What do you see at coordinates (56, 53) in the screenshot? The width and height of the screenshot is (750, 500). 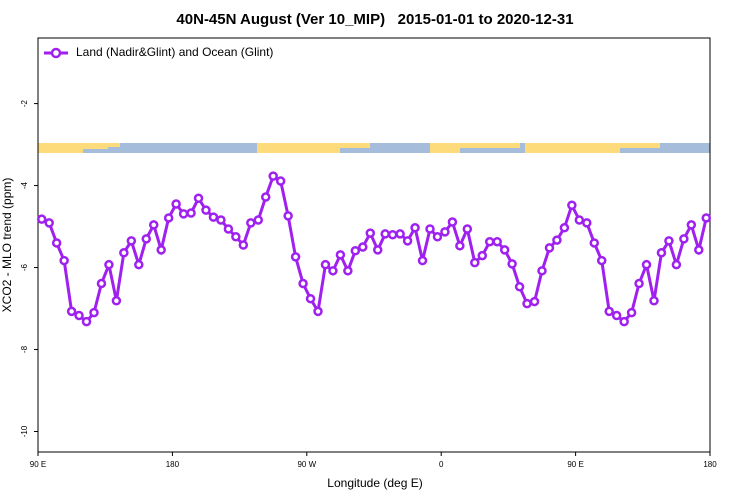 I see `legend-marker` at bounding box center [56, 53].